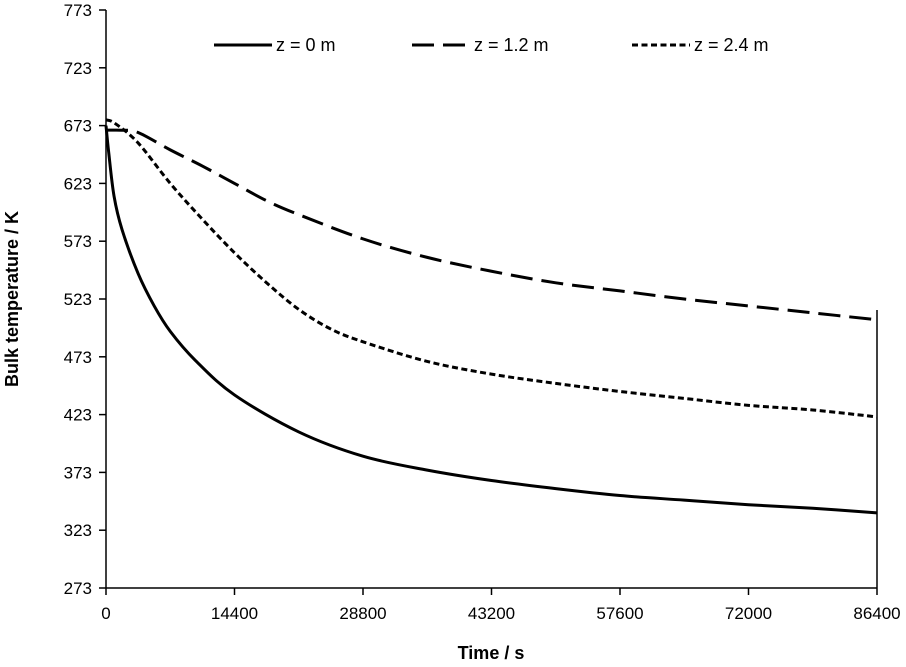 This screenshot has width=906, height=667. What do you see at coordinates (234, 613) in the screenshot?
I see `x-tick-label: 14400` at bounding box center [234, 613].